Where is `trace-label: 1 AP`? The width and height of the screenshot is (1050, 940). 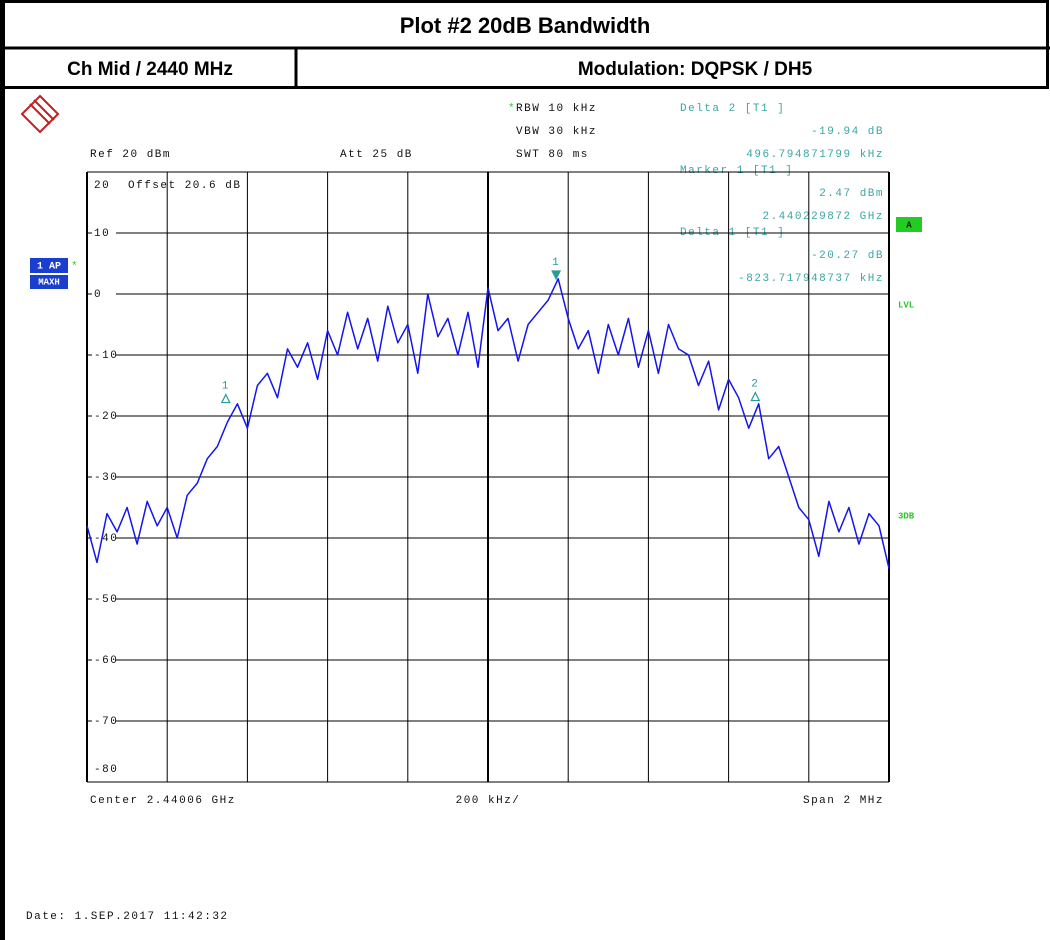
trace-label: 1 AP is located at coordinates (49, 267).